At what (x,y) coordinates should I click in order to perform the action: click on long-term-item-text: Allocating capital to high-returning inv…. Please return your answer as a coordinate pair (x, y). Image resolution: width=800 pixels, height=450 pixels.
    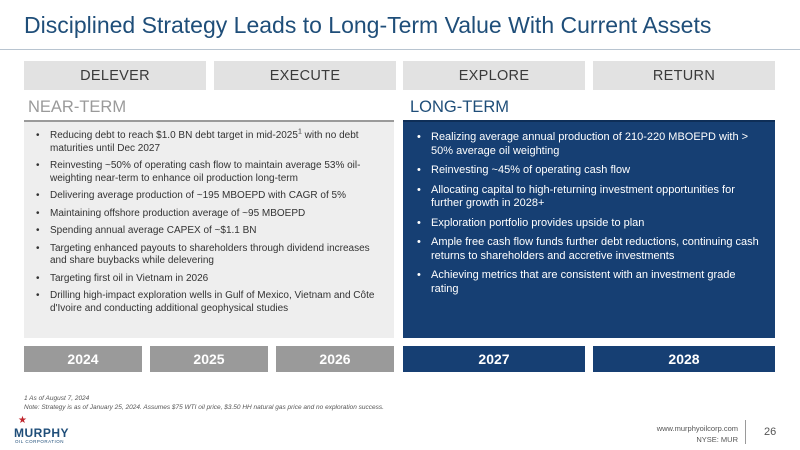
    Looking at the image, I should click on (583, 196).